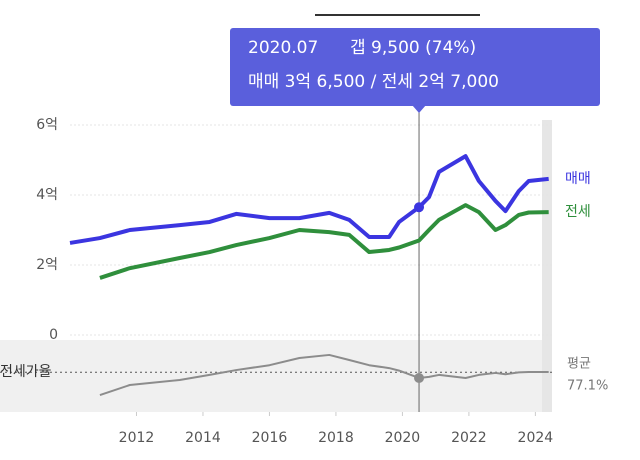  What do you see at coordinates (203, 438) in the screenshot?
I see `x-tick-label: 2014` at bounding box center [203, 438].